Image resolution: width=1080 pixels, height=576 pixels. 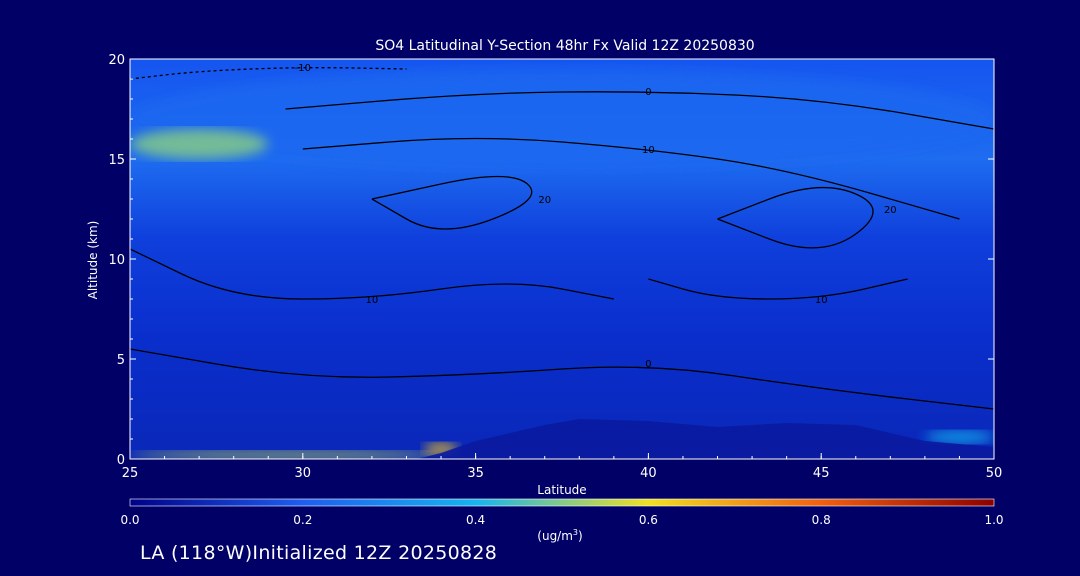 I want to click on colorbar, so click(x=562, y=502).